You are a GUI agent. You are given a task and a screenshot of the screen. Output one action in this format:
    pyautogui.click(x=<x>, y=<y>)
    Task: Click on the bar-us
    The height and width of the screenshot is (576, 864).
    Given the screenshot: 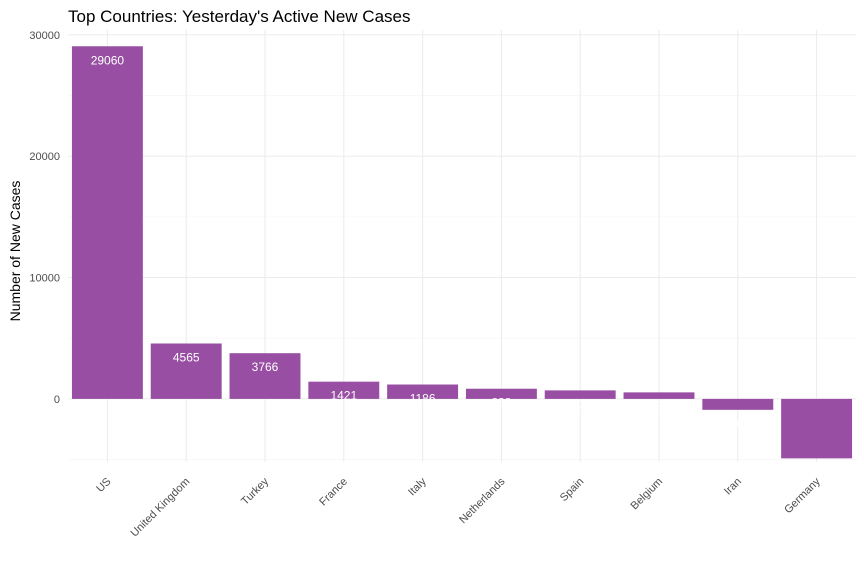 What is the action you would take?
    pyautogui.click(x=107, y=222)
    